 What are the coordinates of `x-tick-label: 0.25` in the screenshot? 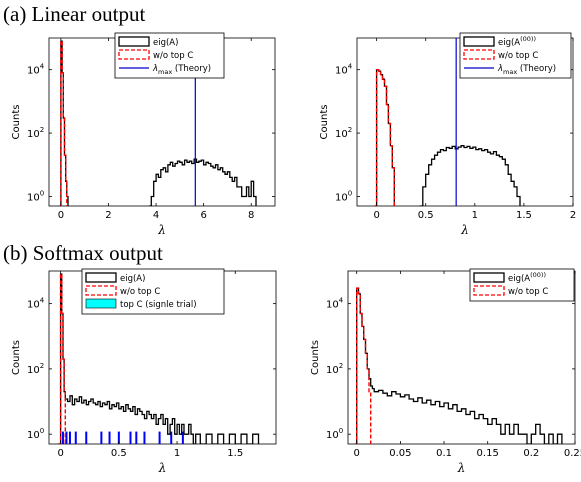 It's located at (572, 453).